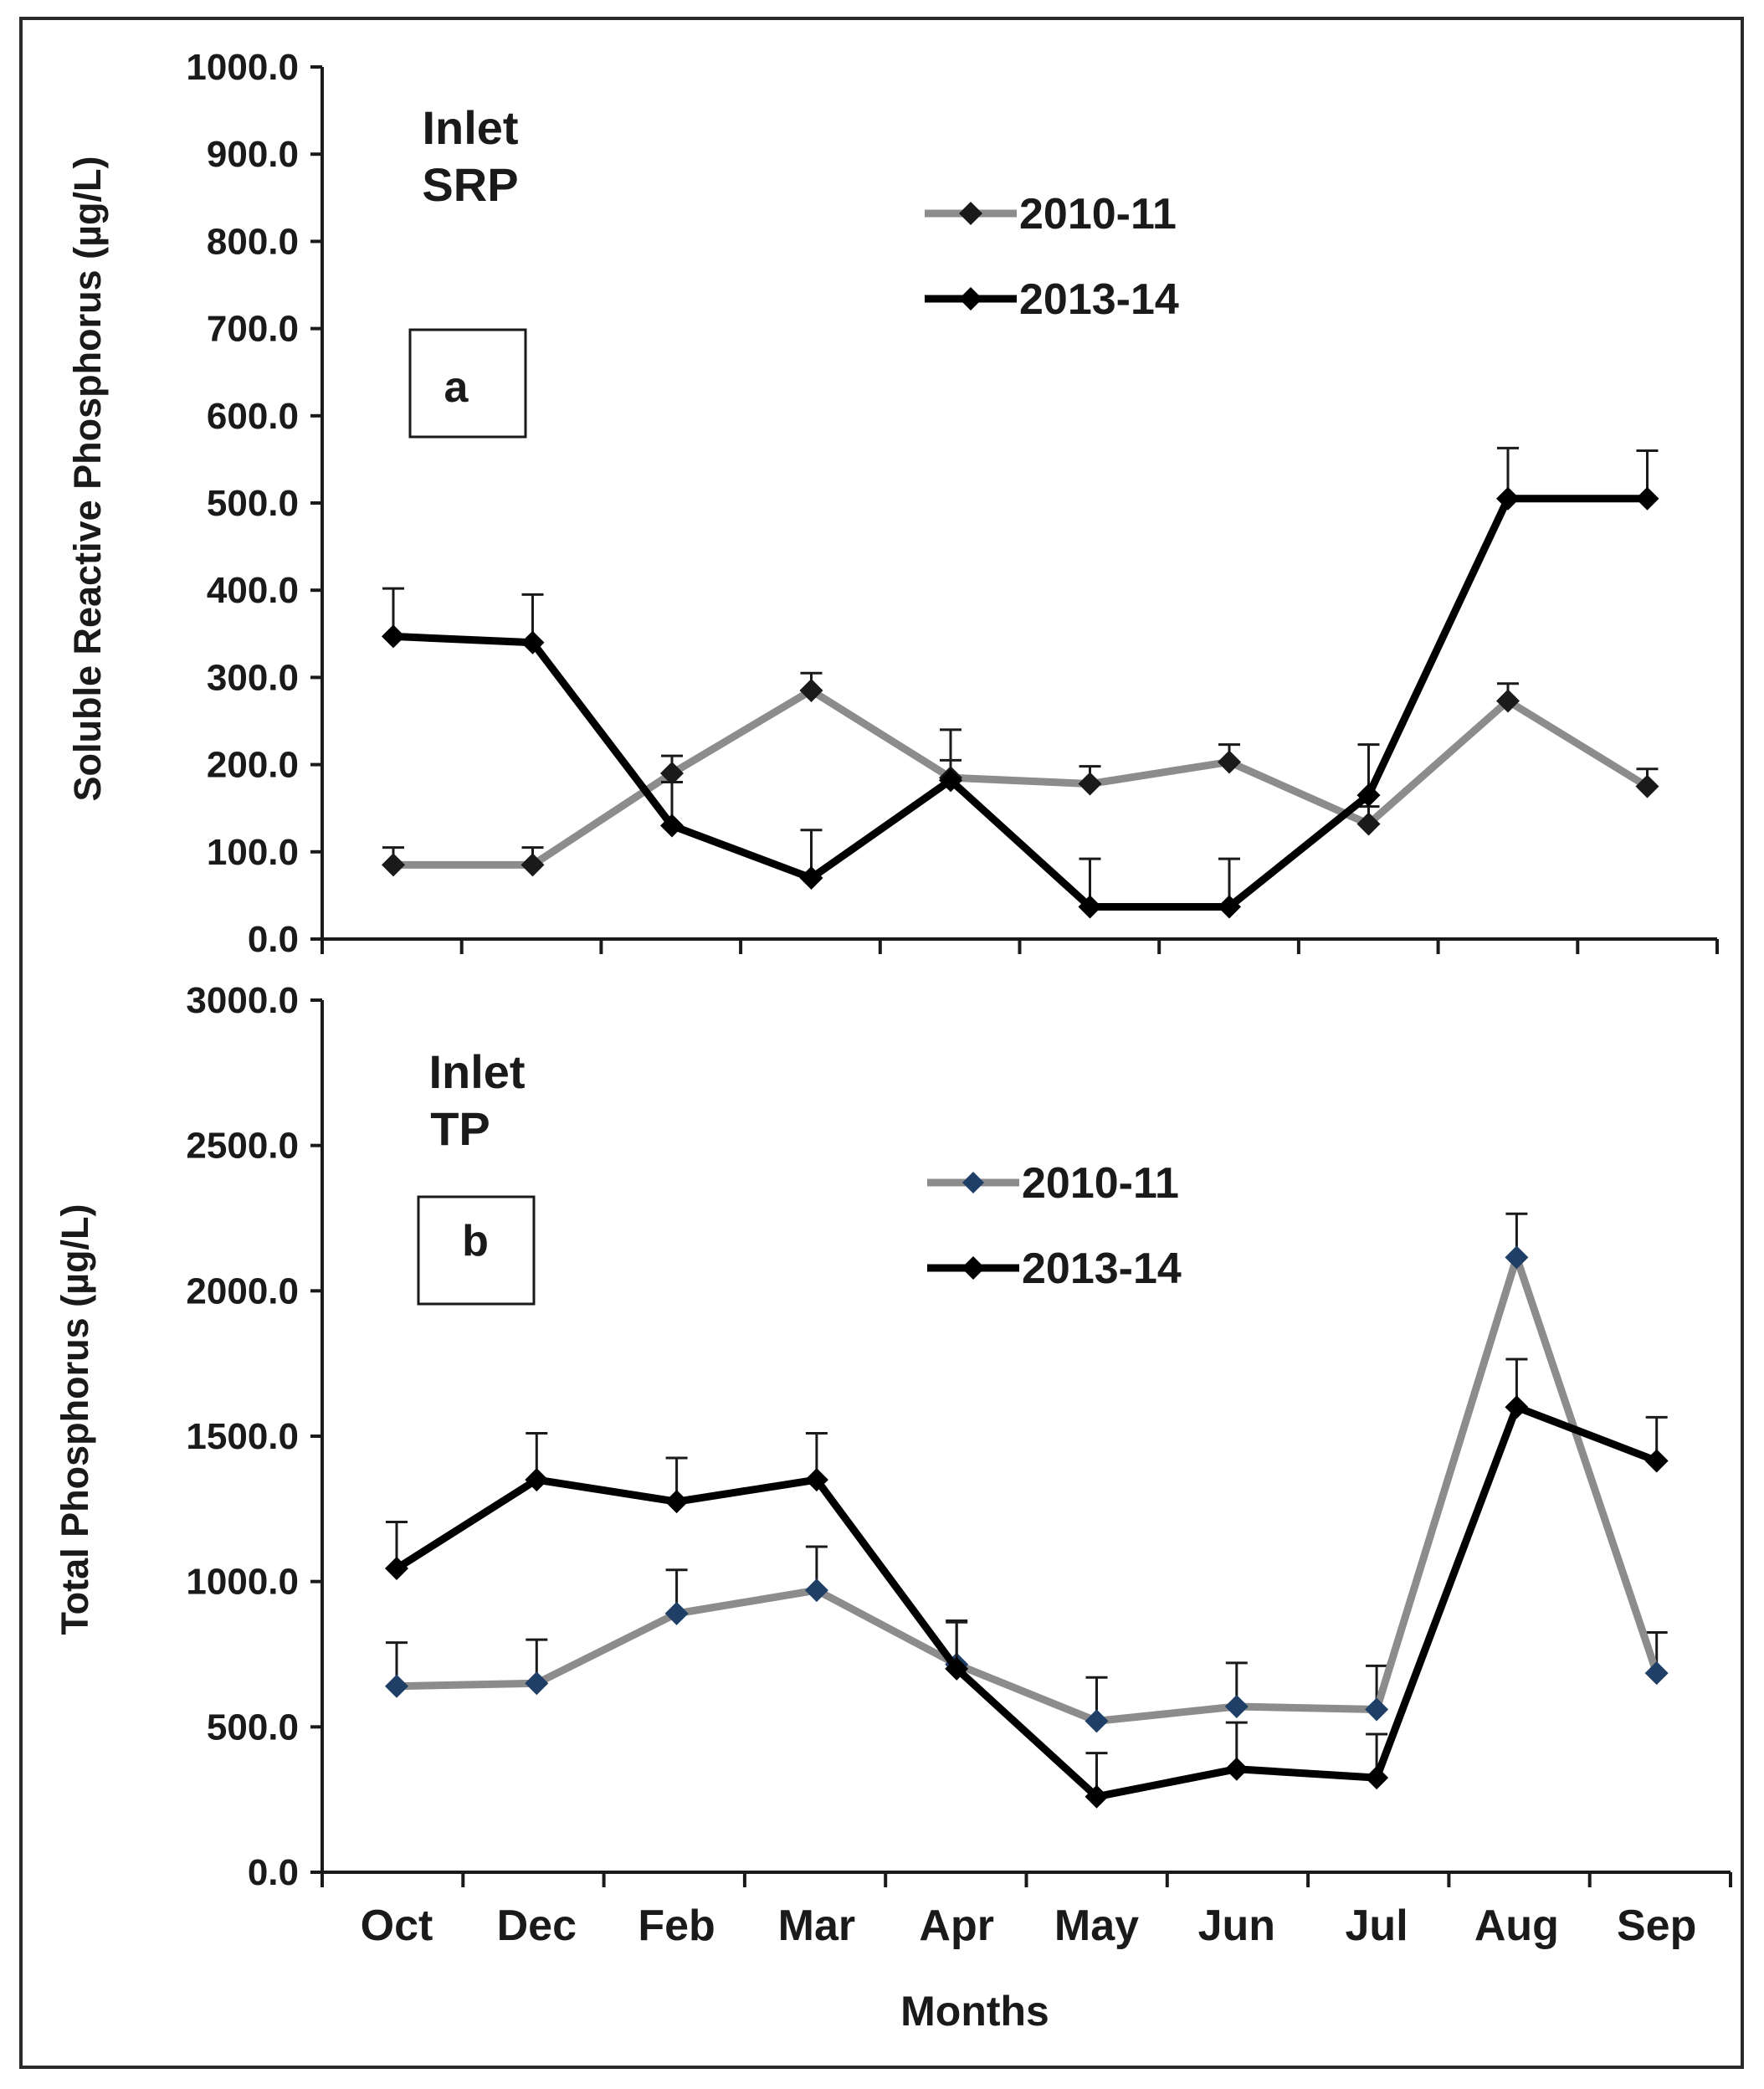  I want to click on y-tick-label: 700.0, so click(253, 329).